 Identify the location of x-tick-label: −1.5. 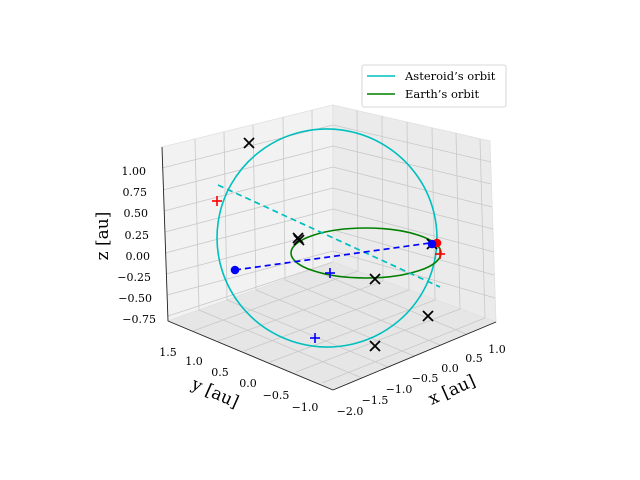
(375, 400).